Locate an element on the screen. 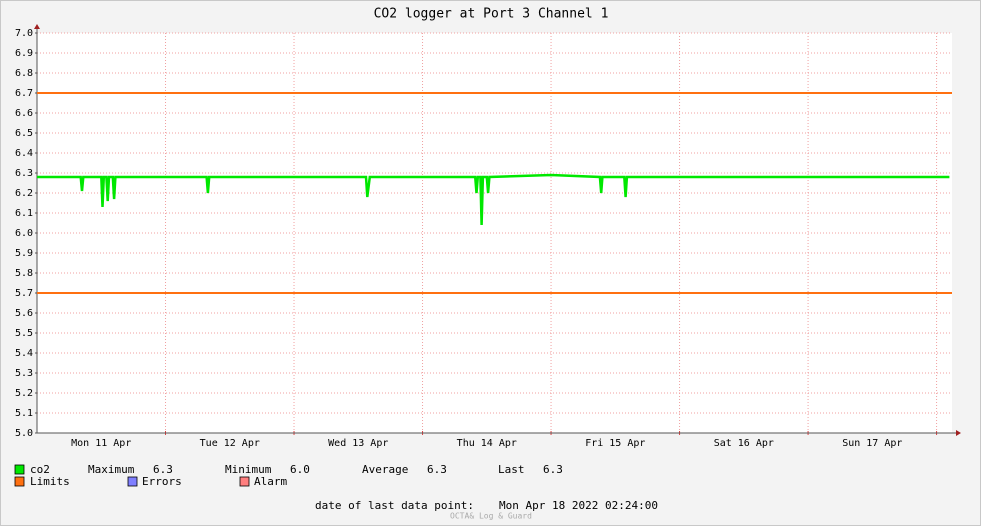 Image resolution: width=981 pixels, height=526 pixels. stat-label: Minimum is located at coordinates (248, 469).